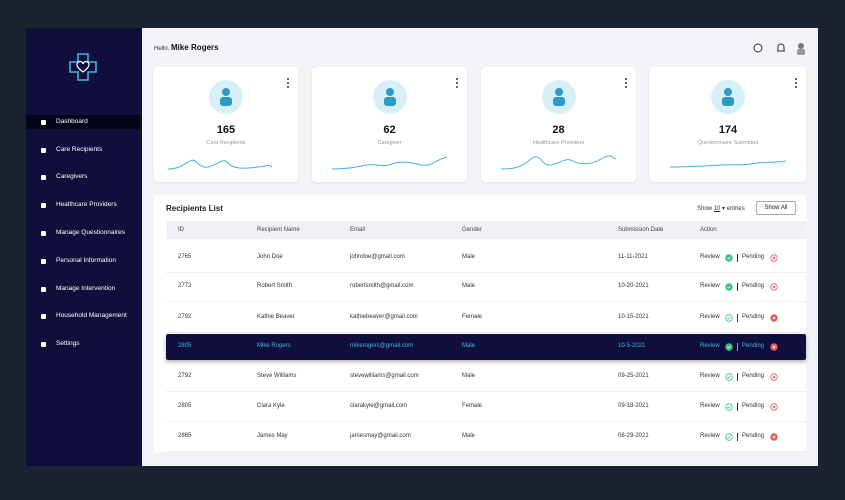 The height and width of the screenshot is (500, 845). I want to click on column-header: Email, so click(358, 230).